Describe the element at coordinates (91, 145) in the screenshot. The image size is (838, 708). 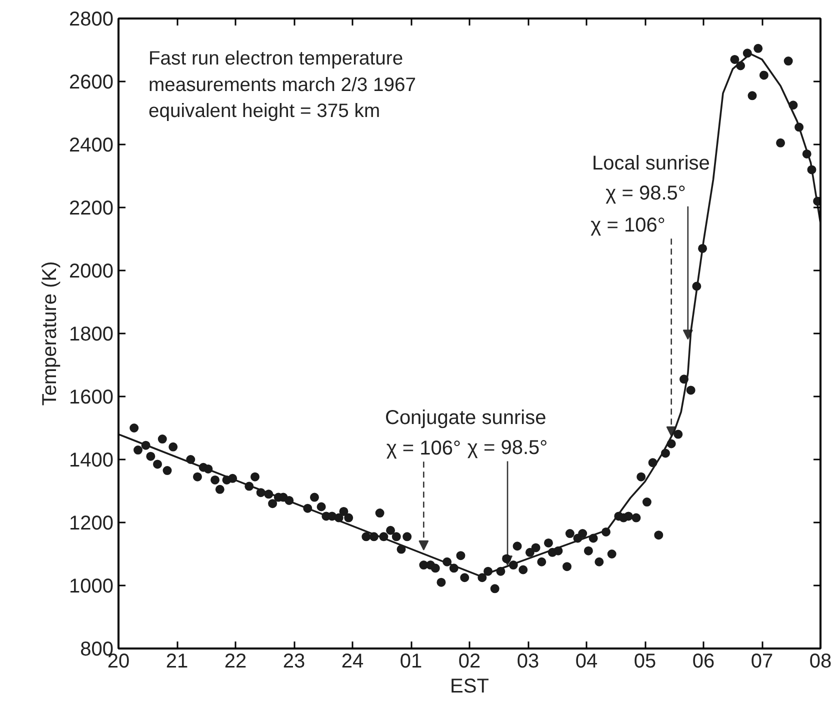
I see `y-tick-label: 2400` at that location.